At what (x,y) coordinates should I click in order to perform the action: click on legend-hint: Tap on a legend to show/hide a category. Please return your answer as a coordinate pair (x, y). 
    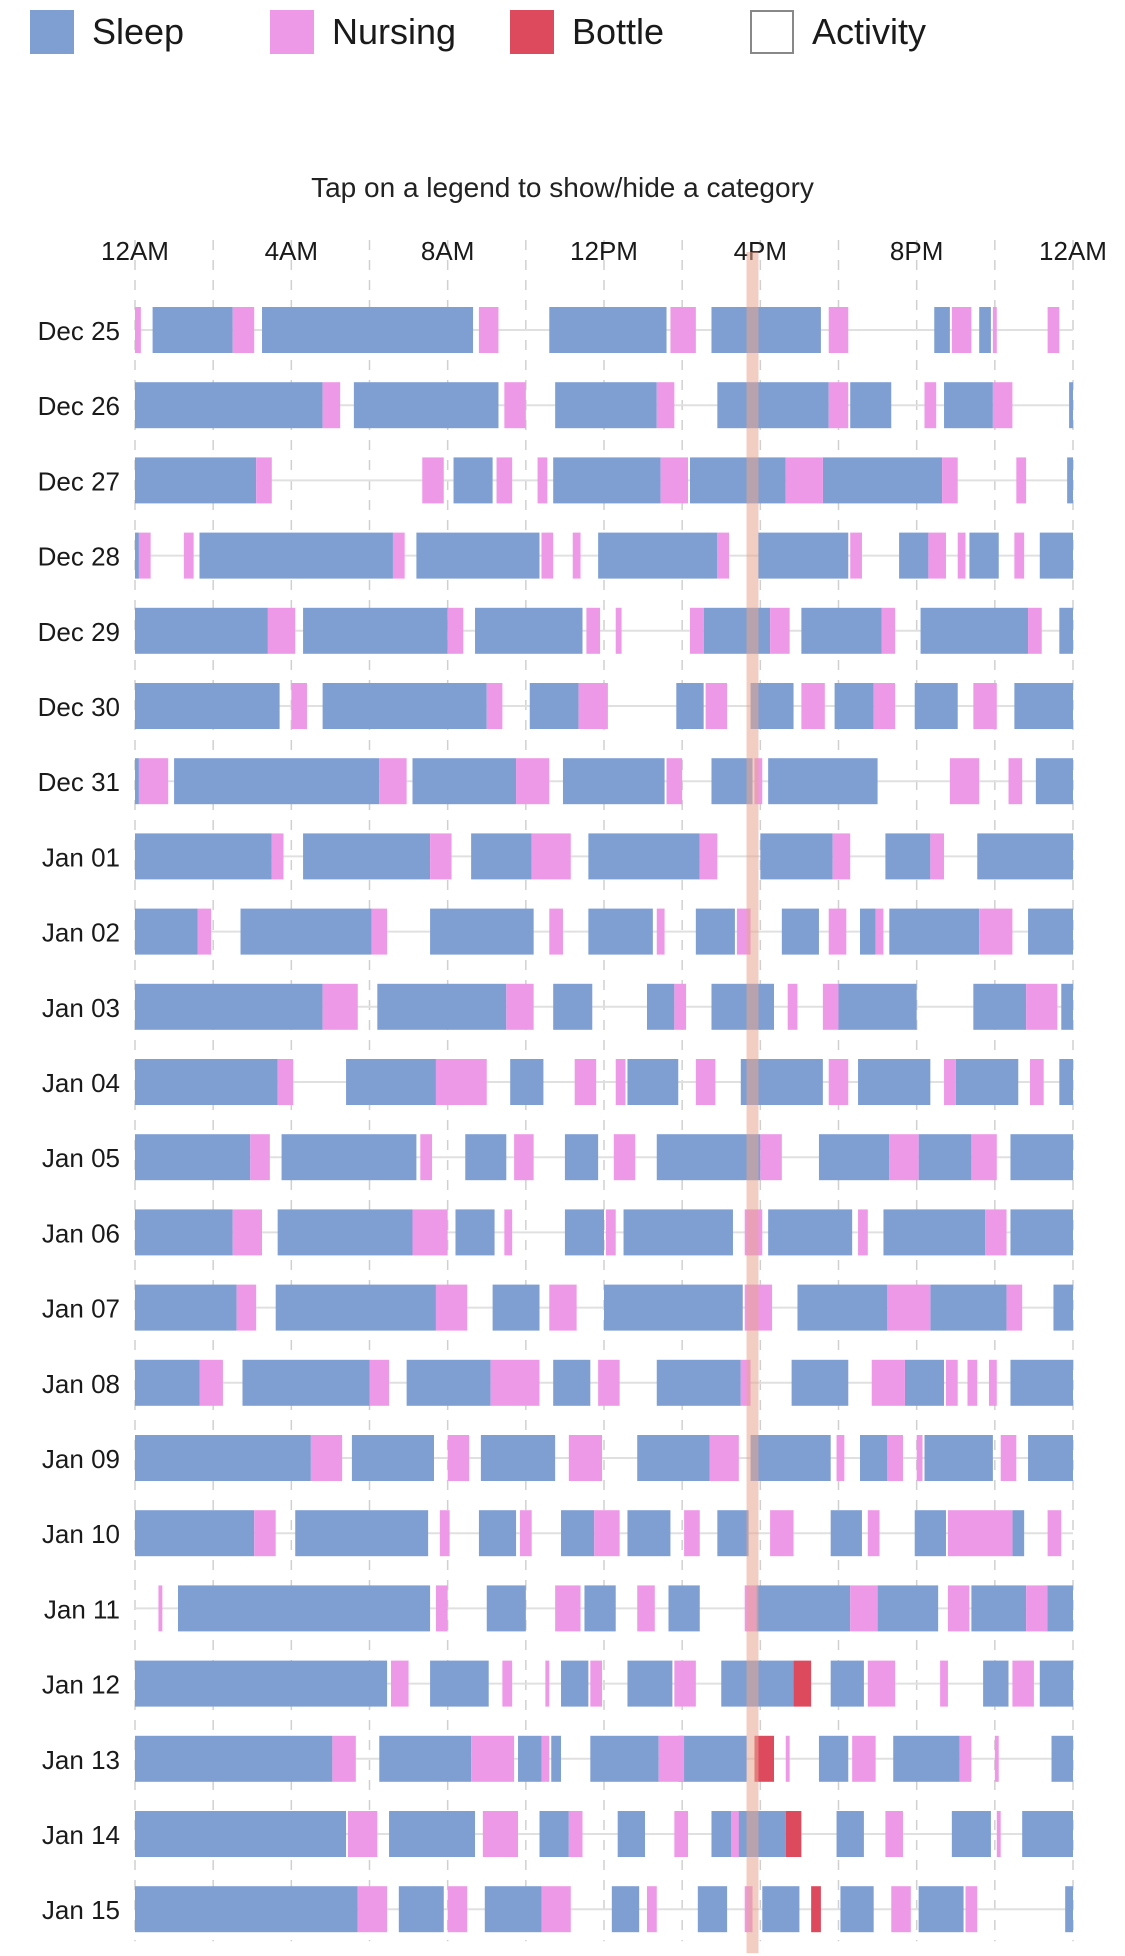
    Looking at the image, I should click on (562, 187).